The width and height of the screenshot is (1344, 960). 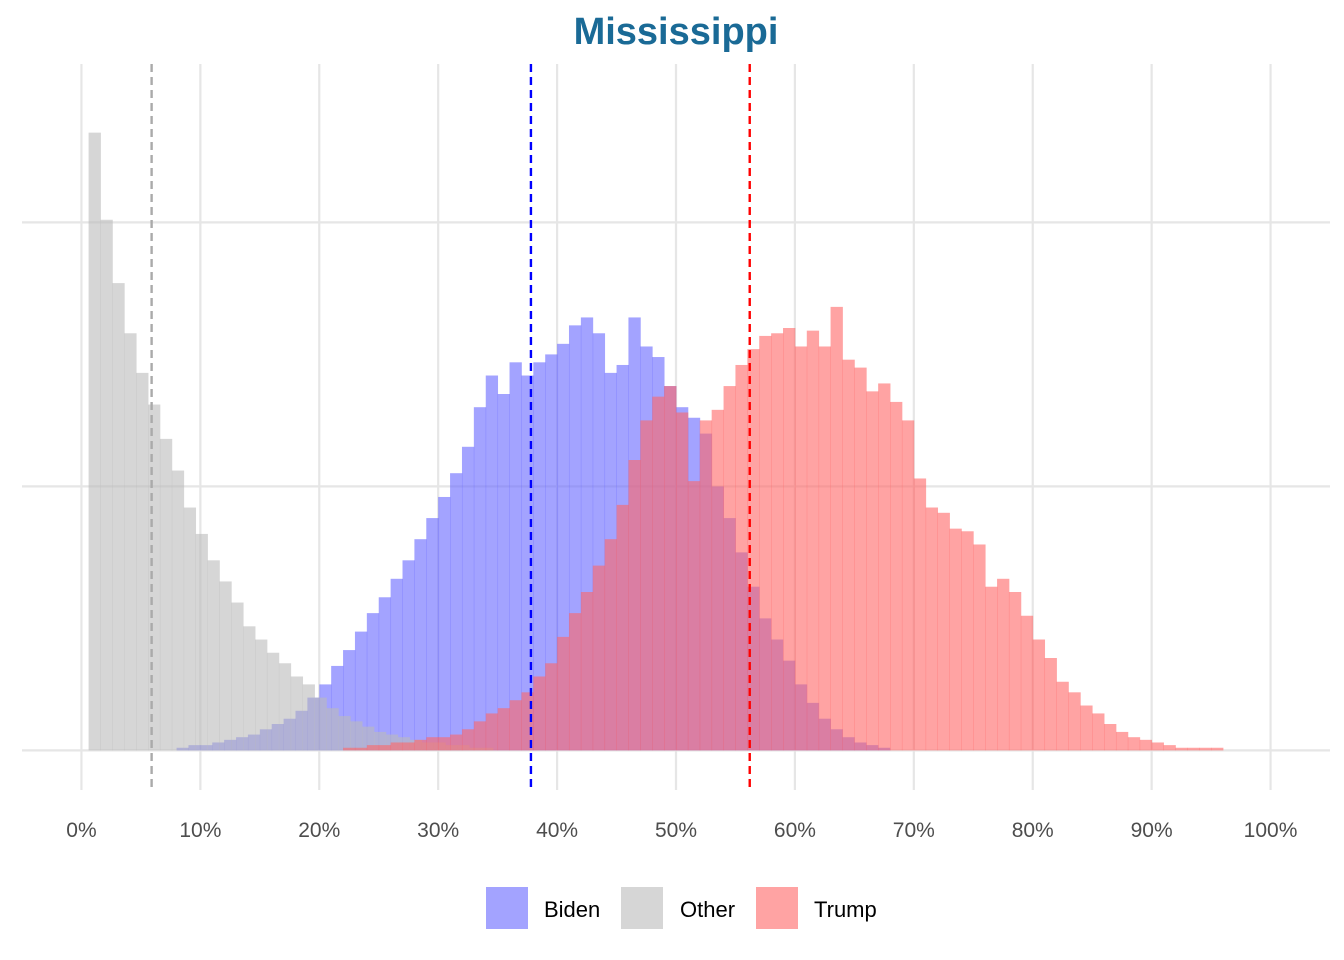 I want to click on legend-key-biden, so click(x=507, y=908).